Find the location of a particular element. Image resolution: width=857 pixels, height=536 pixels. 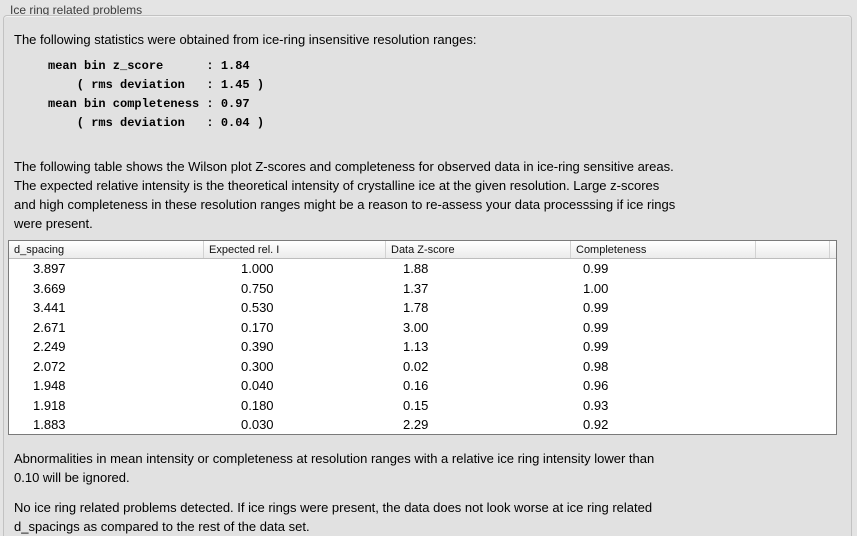

table-cell: 0.93 is located at coordinates (596, 405).